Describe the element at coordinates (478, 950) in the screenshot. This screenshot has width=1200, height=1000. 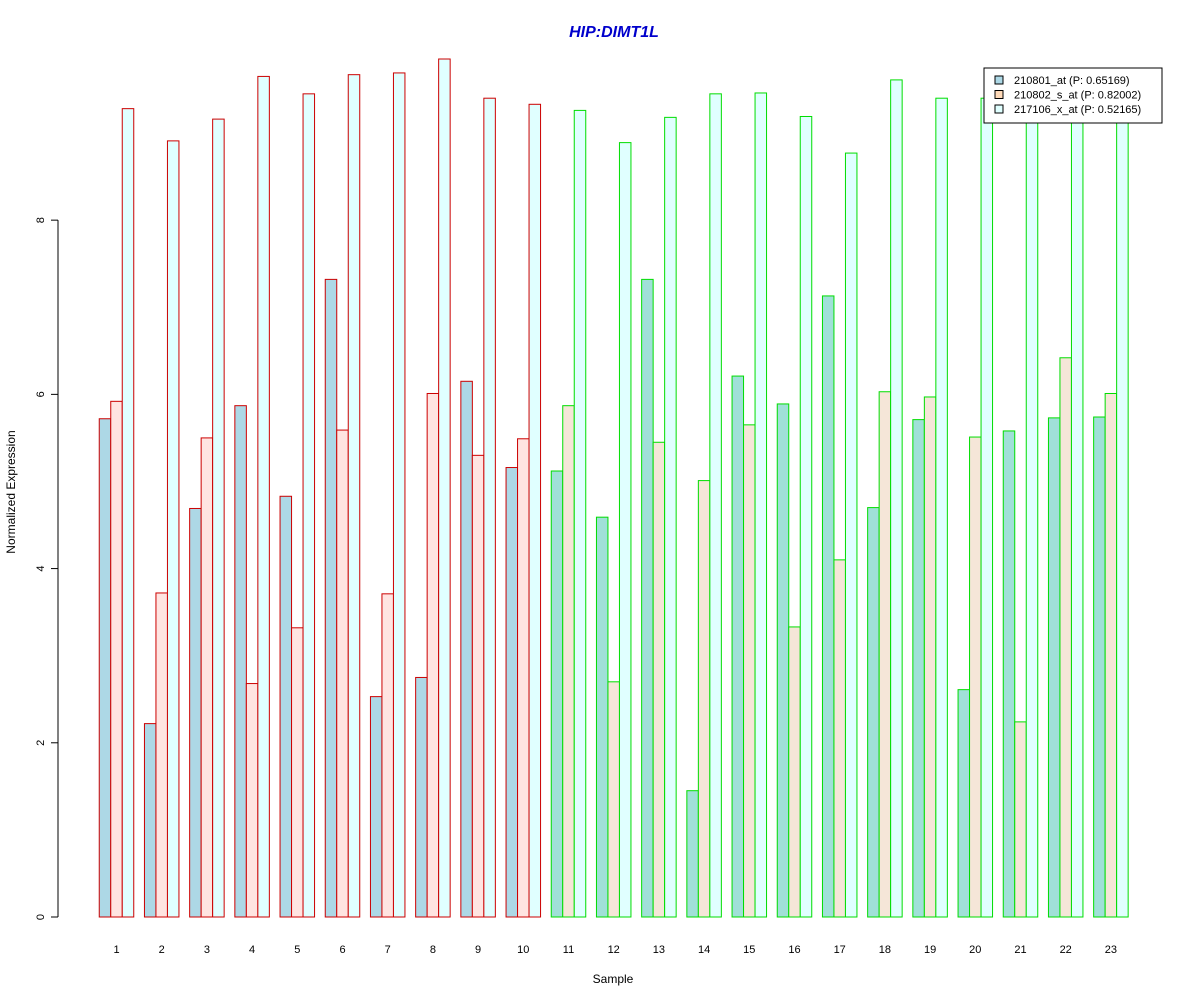
I see `x-tick-label: 9` at that location.